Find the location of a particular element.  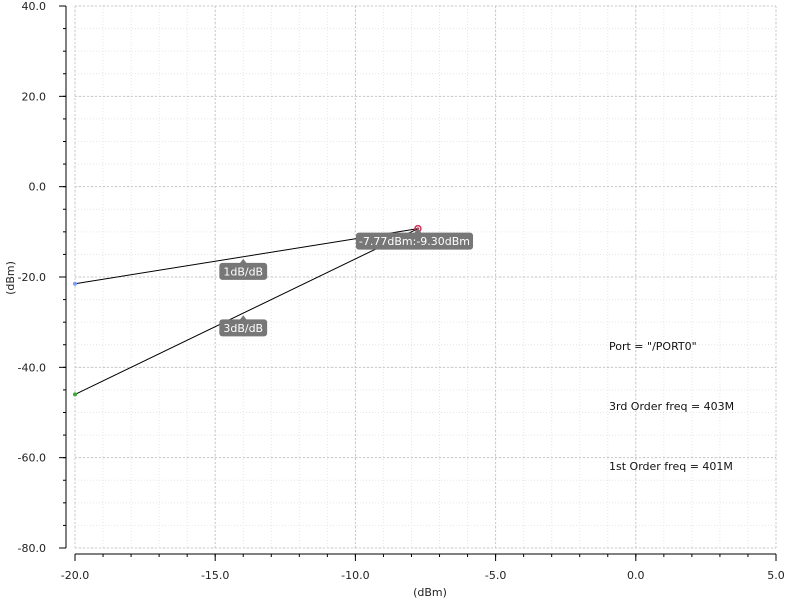

x-tick-label: -15.0 is located at coordinates (215, 575).